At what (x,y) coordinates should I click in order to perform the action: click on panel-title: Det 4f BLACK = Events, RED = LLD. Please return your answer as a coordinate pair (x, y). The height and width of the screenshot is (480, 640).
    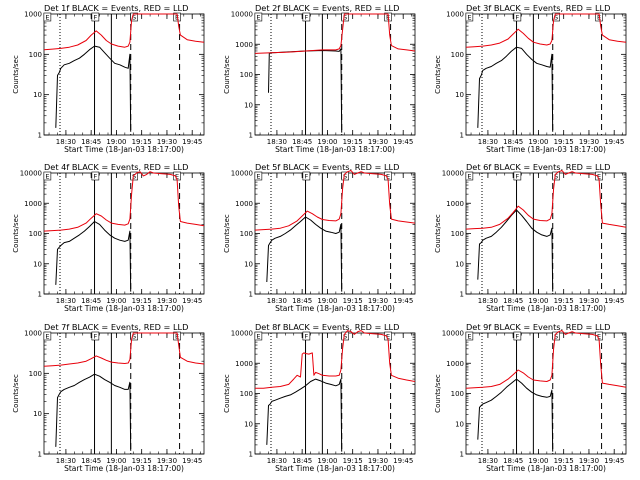
    Looking at the image, I should click on (116, 167).